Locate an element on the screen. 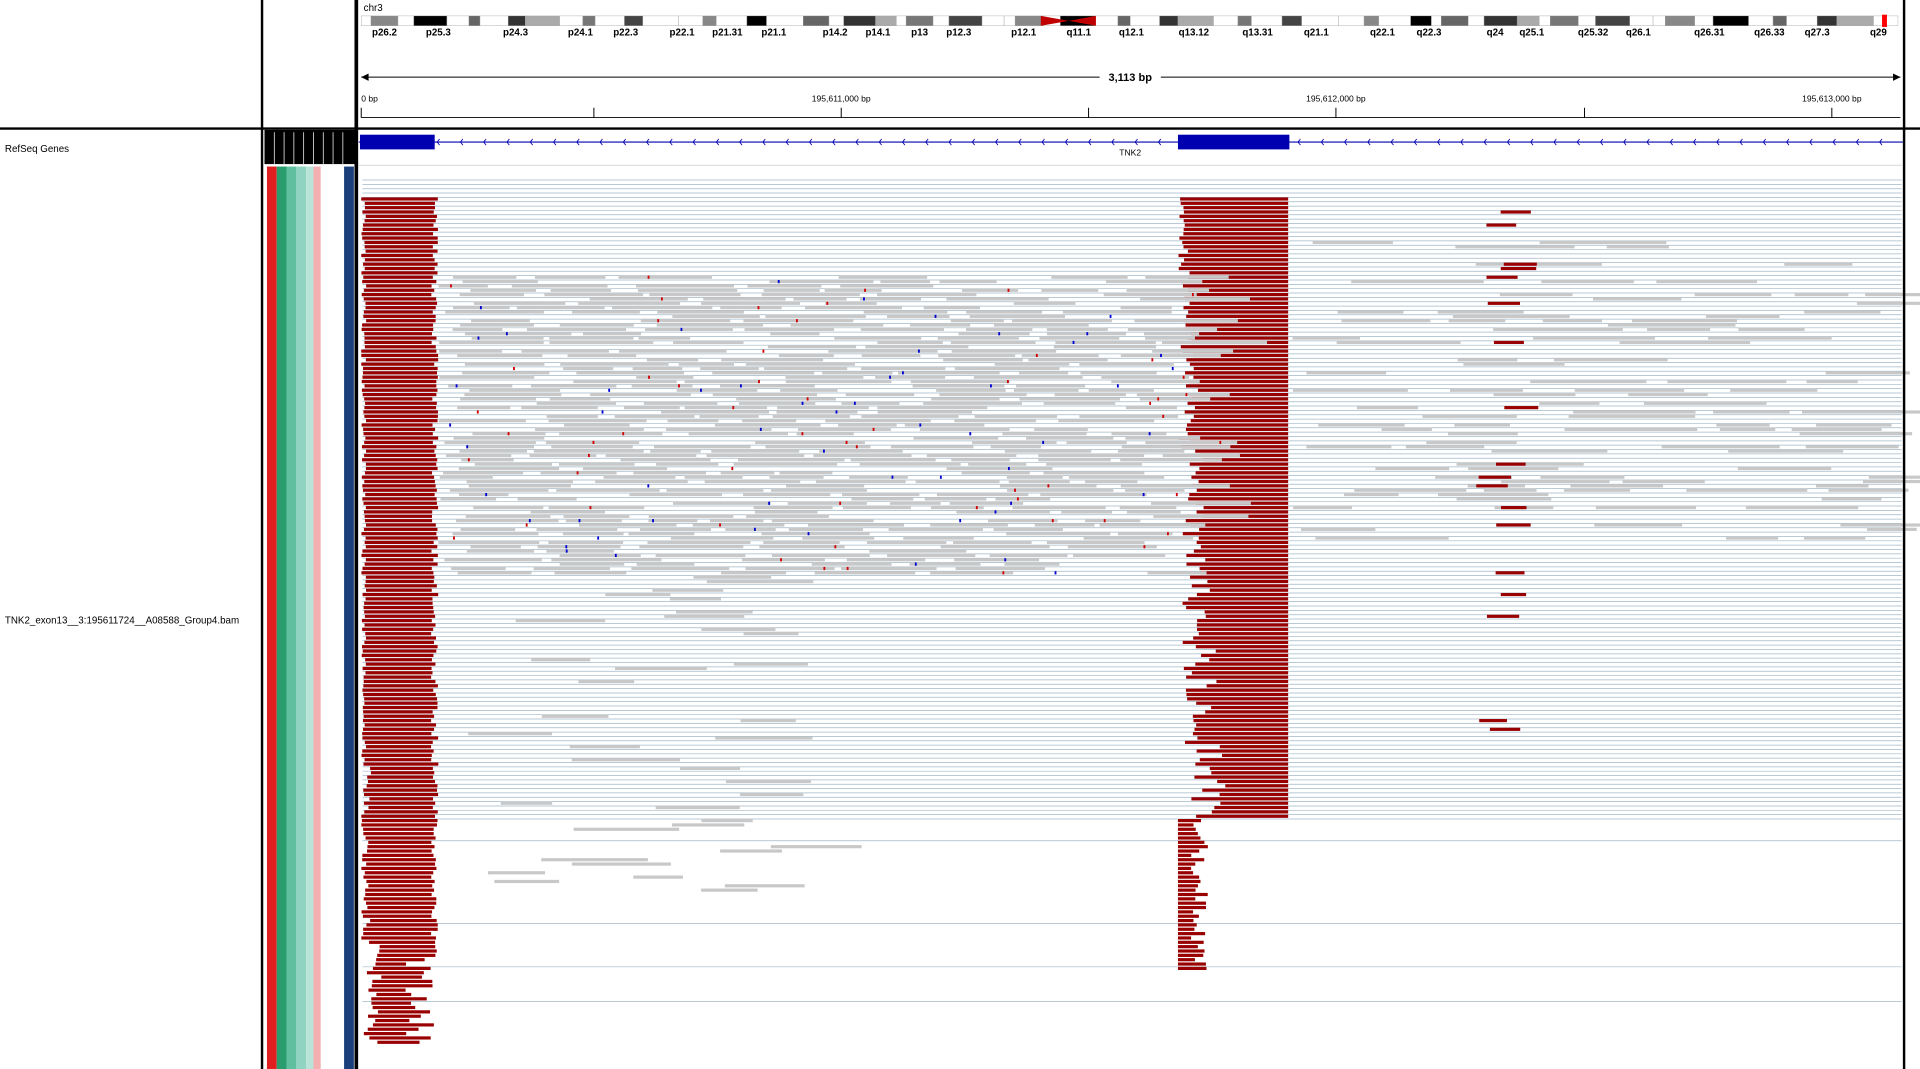  cytoband-label: p26.2 is located at coordinates (385, 33).